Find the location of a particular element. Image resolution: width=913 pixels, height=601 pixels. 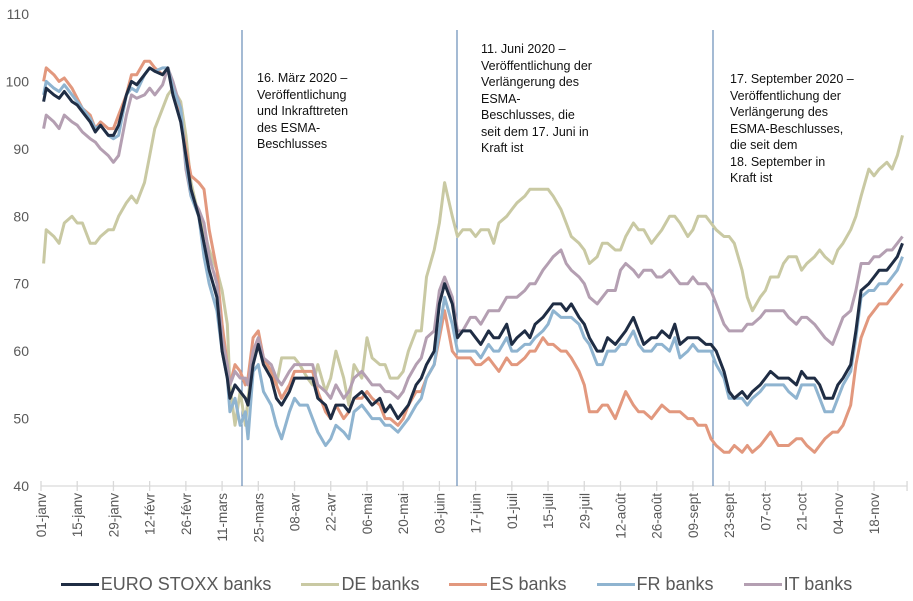

y-tick-label: 60 is located at coordinates (21, 351).